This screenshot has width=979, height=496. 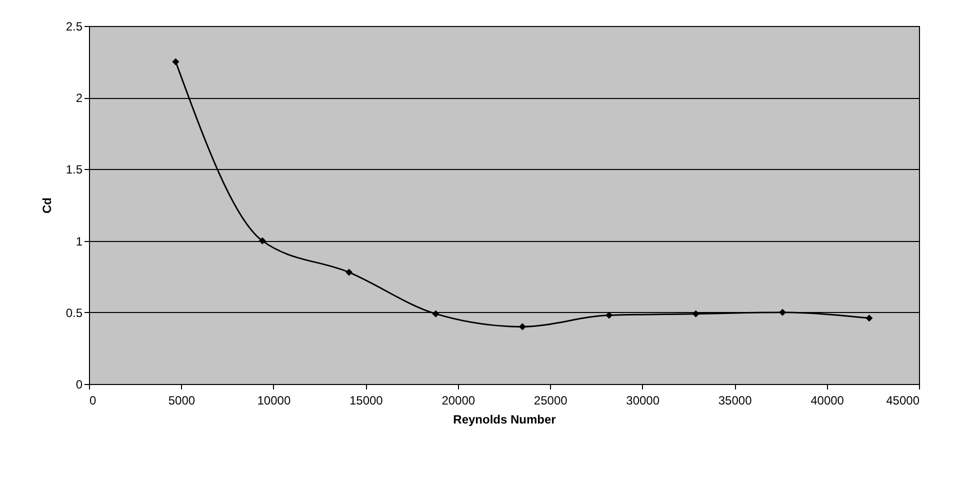 I want to click on y-tick-label: 0, so click(x=79, y=385).